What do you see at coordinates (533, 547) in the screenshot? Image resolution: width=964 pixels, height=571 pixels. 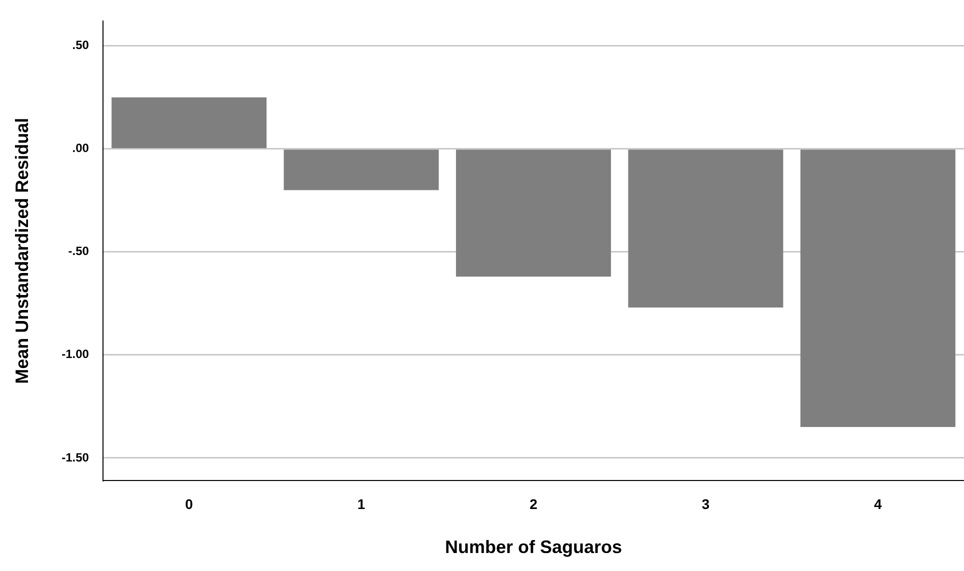 I see `x-axis-title: Number of Saguaros` at bounding box center [533, 547].